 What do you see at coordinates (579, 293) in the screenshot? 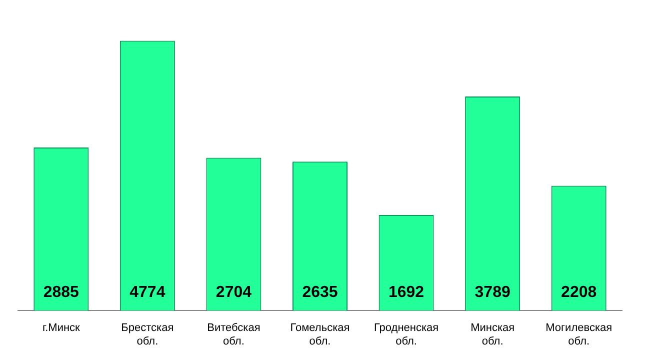
I see `data-label: 2208` at bounding box center [579, 293].